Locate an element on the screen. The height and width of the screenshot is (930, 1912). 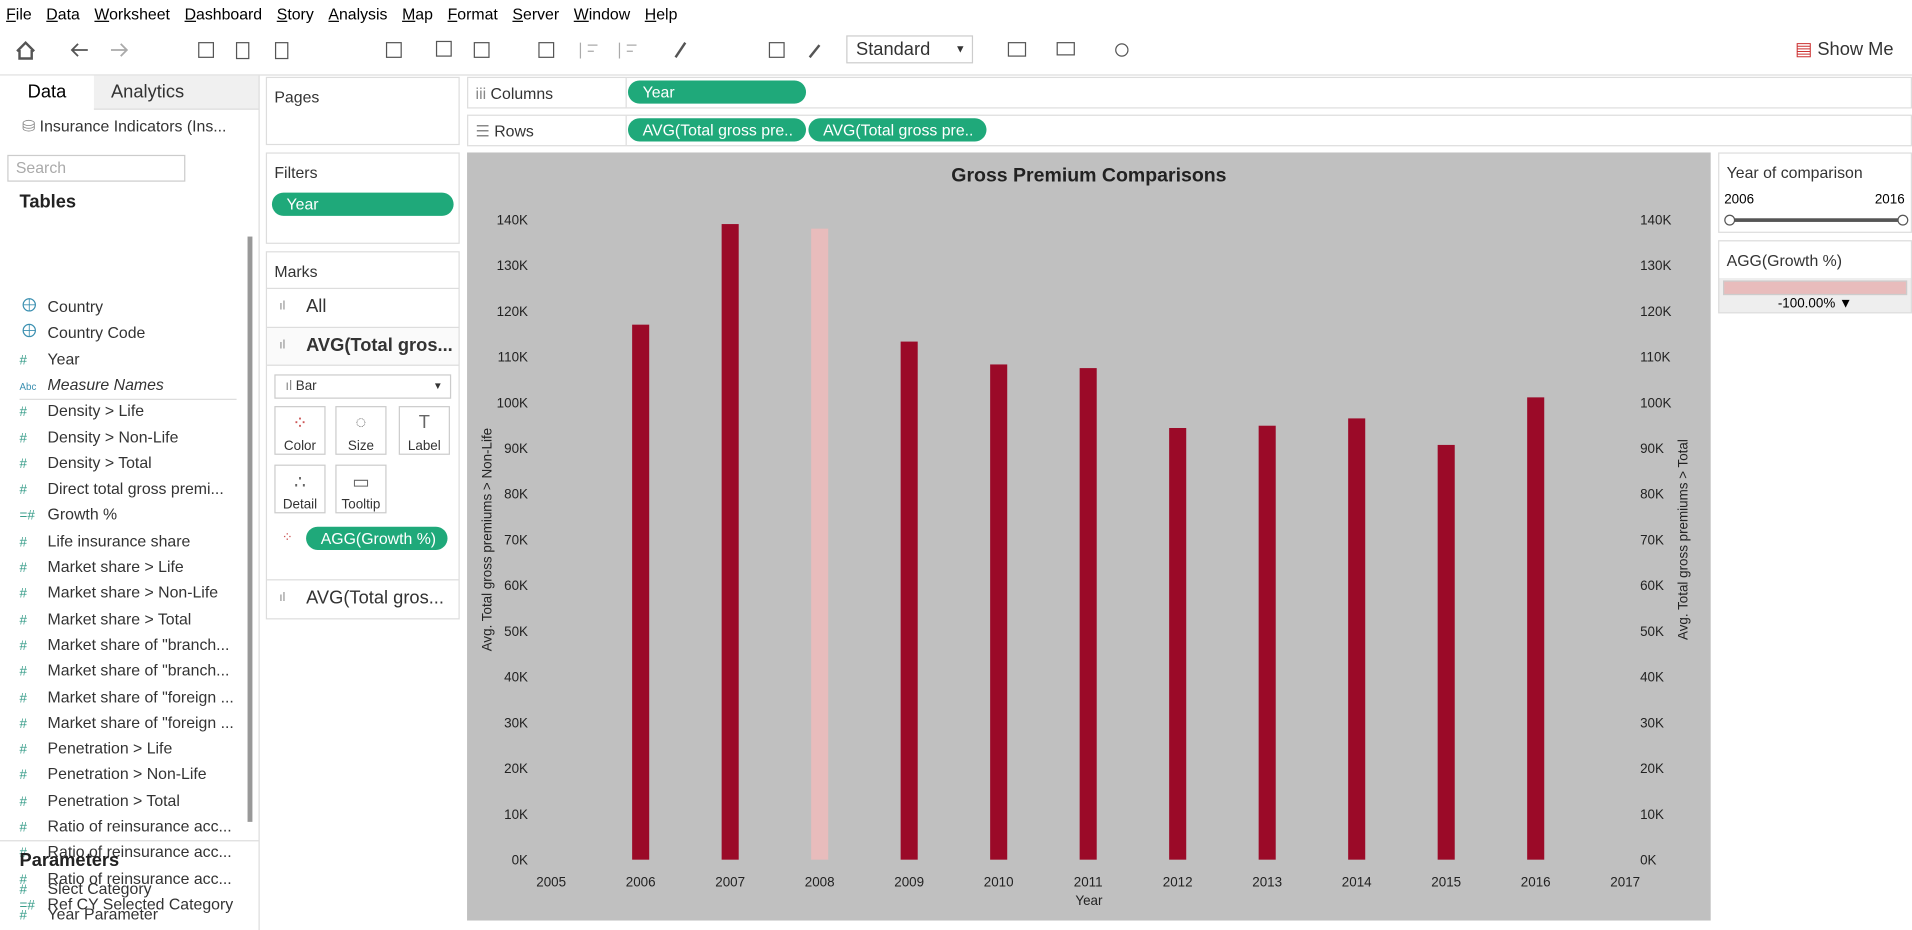
menu-item: File is located at coordinates (19, 14).